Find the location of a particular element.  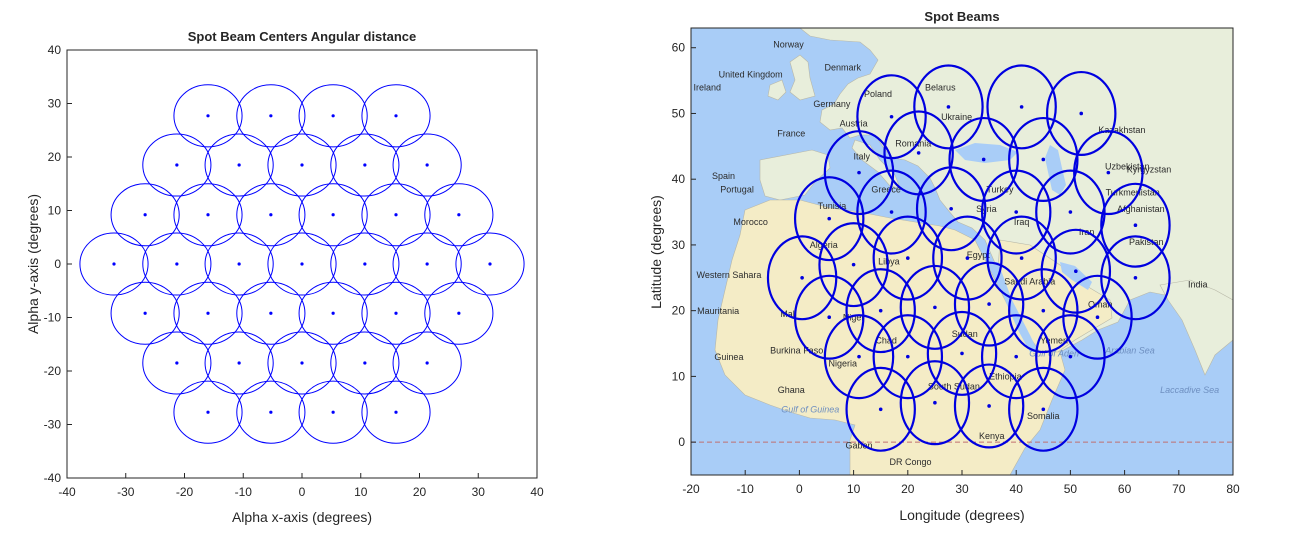

map-label: Portugal is located at coordinates (737, 189).